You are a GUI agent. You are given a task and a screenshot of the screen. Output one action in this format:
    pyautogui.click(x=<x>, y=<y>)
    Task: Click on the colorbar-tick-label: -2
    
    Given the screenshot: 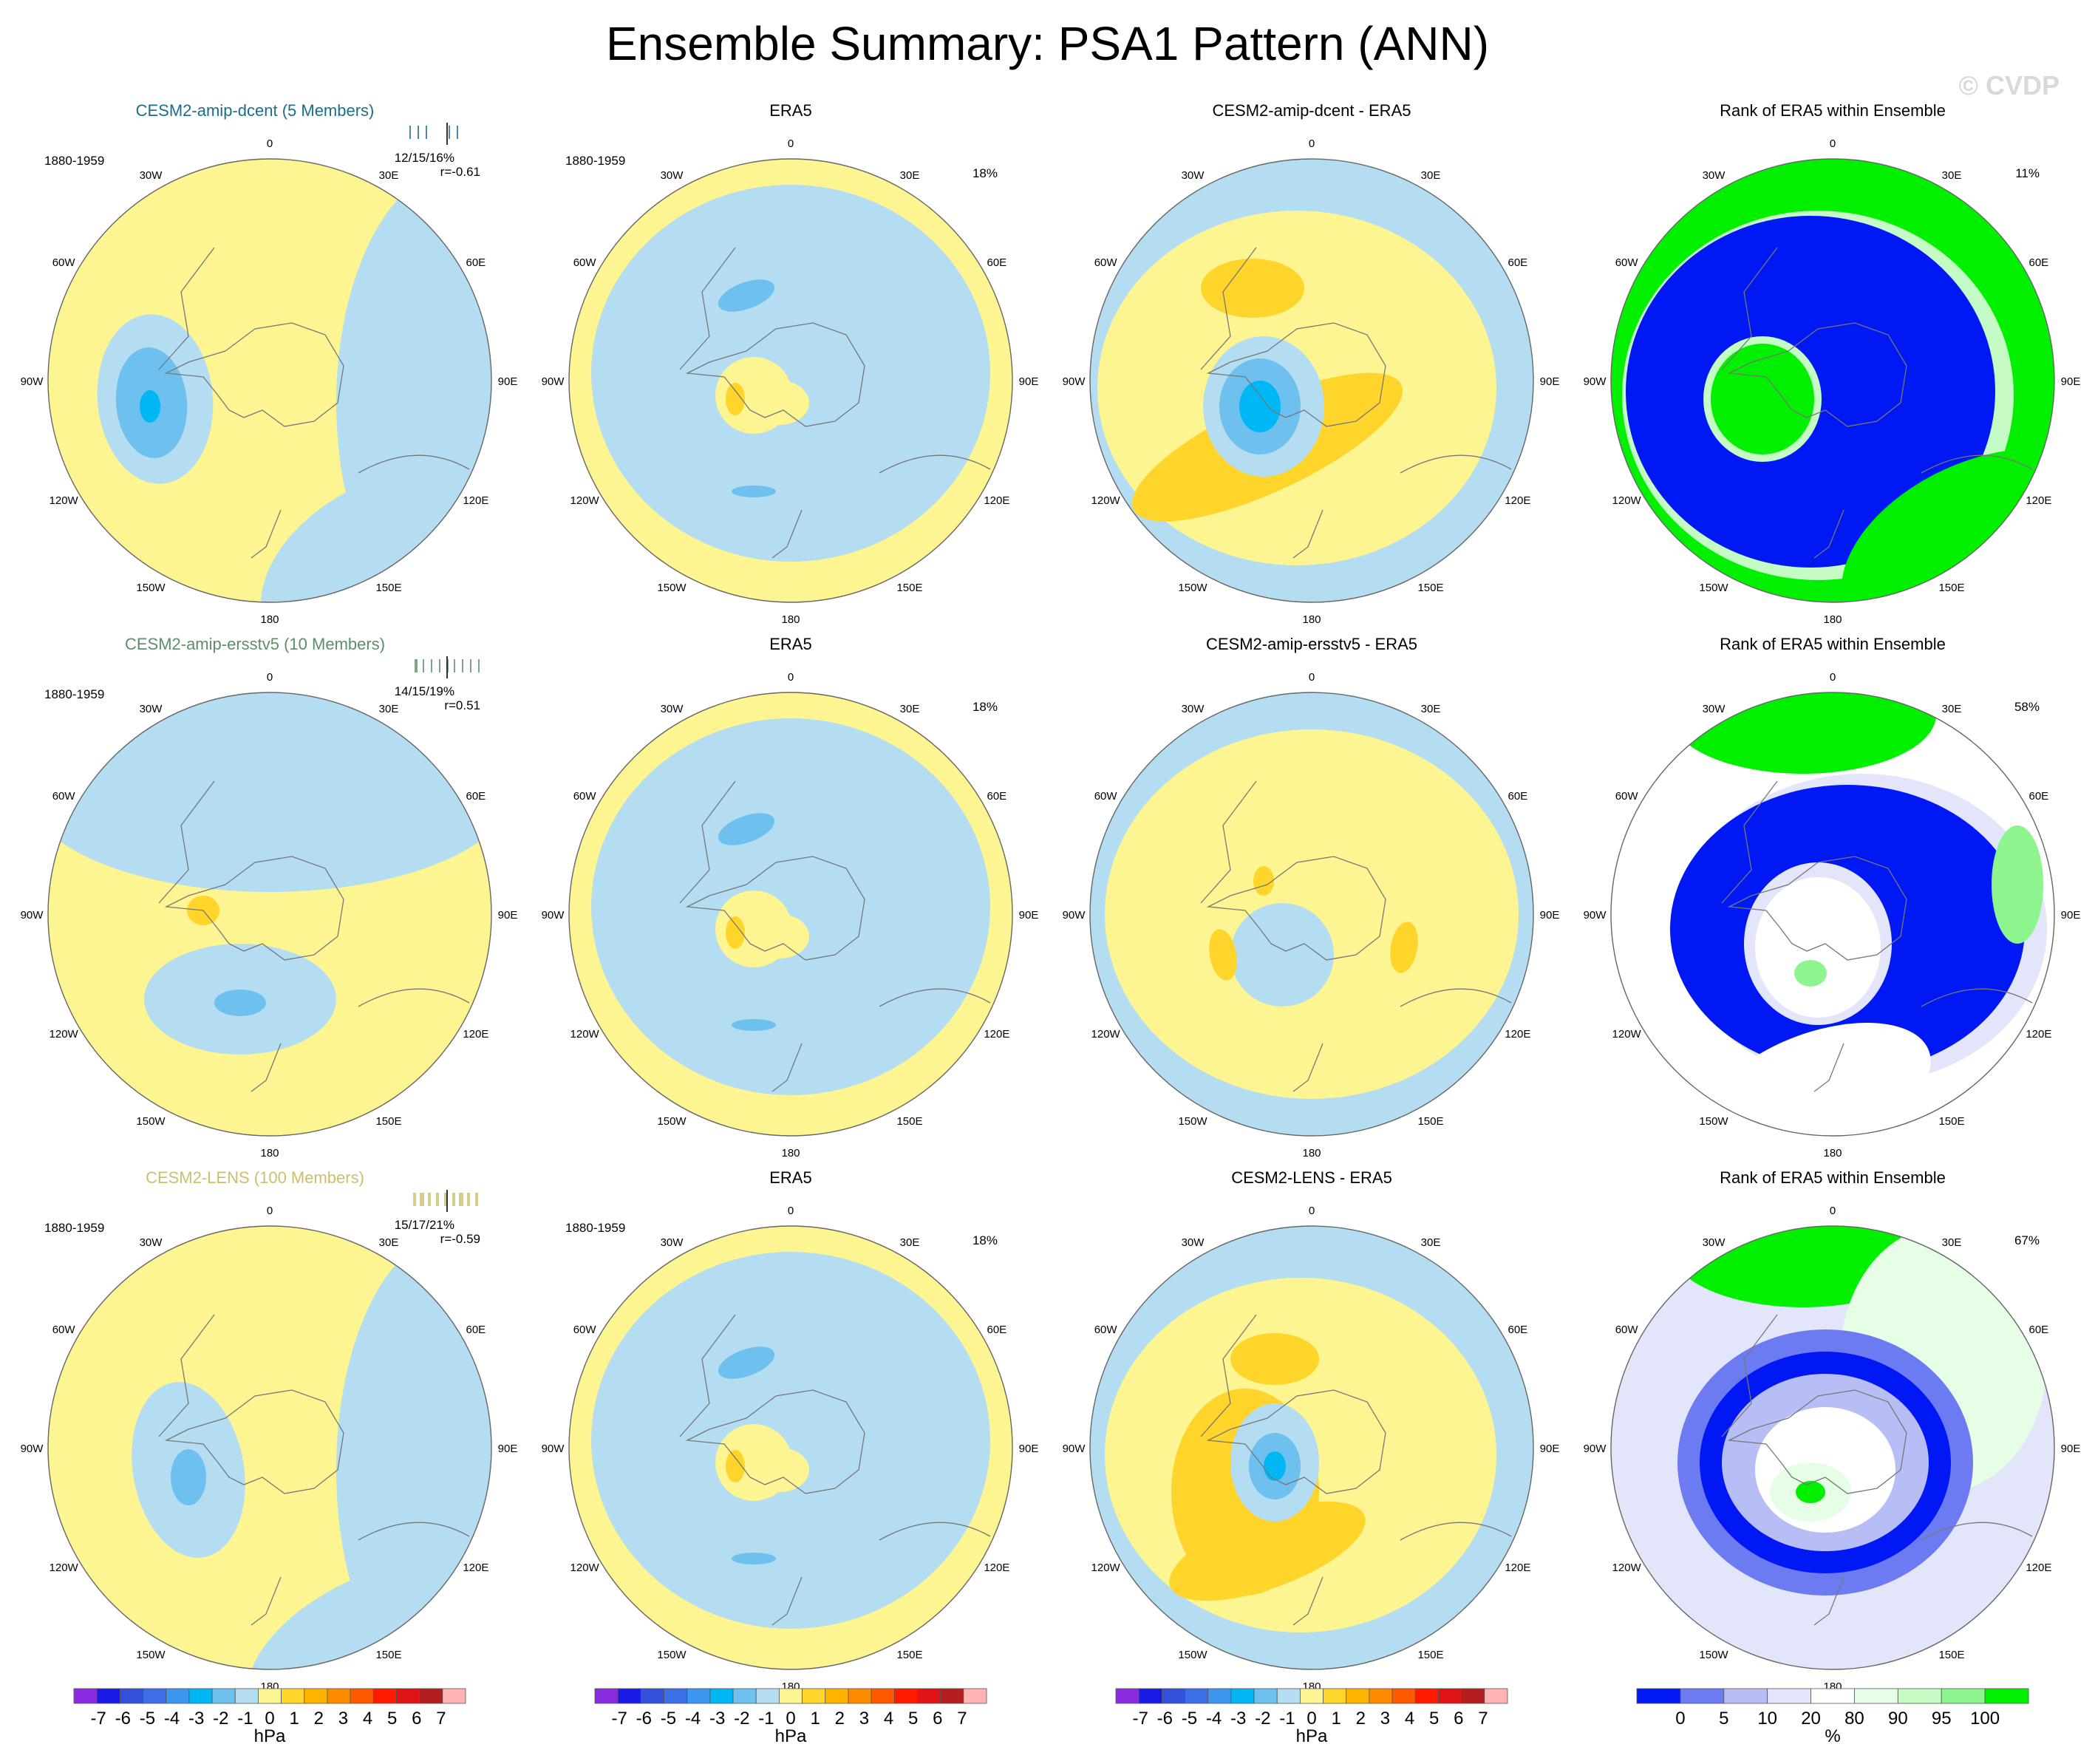 What is the action you would take?
    pyautogui.click(x=1262, y=1719)
    